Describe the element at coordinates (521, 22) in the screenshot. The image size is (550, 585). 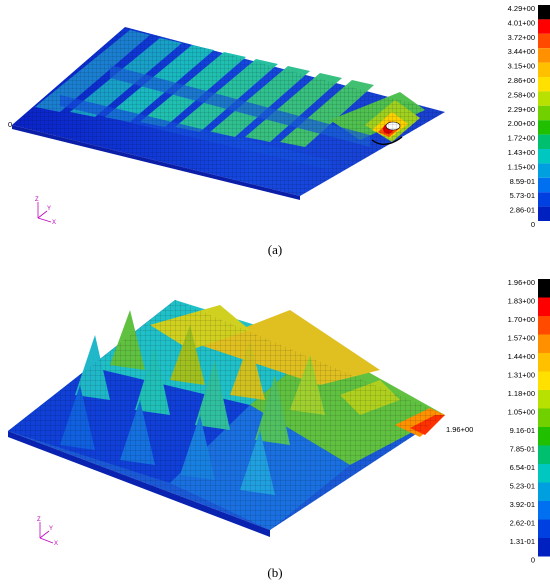
I see `legend-a-label: 4.01+00` at that location.